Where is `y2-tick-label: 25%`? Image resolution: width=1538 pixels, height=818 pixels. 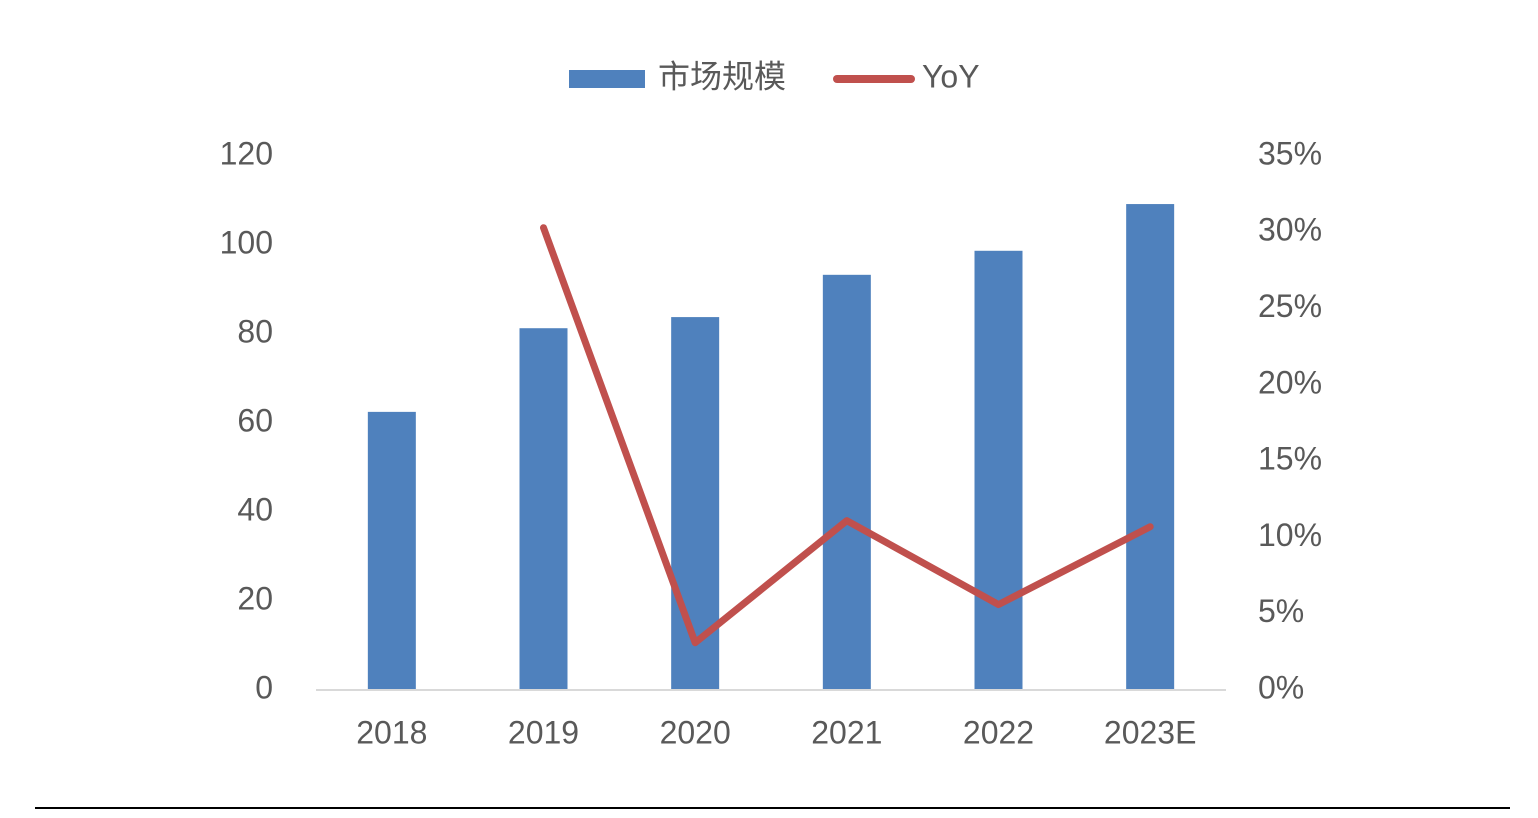
y2-tick-label: 25% is located at coordinates (1290, 306).